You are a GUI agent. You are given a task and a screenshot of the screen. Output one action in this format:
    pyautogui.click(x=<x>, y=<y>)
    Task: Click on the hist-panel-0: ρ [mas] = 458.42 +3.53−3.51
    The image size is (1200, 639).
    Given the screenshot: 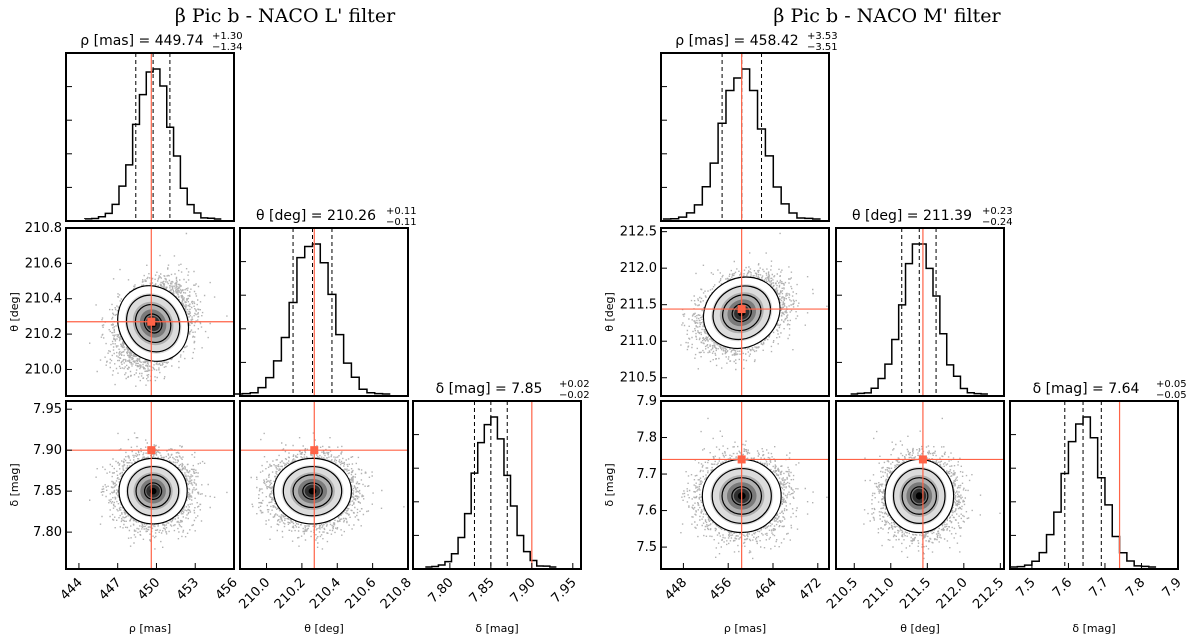 What is the action you would take?
    pyautogui.click(x=749, y=126)
    